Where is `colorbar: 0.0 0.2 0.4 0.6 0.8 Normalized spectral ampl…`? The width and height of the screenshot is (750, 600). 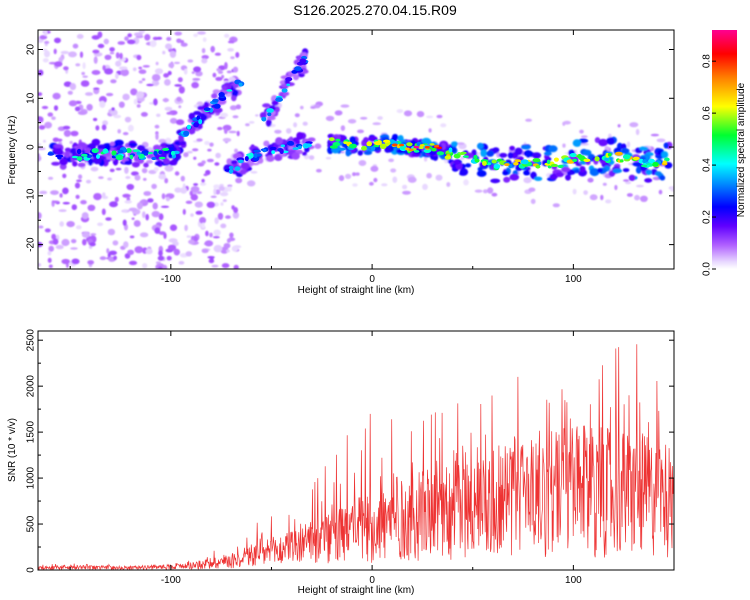
colorbar: 0.0 0.2 0.4 0.6 0.8 Normalized spectral ampl… is located at coordinates (724, 153).